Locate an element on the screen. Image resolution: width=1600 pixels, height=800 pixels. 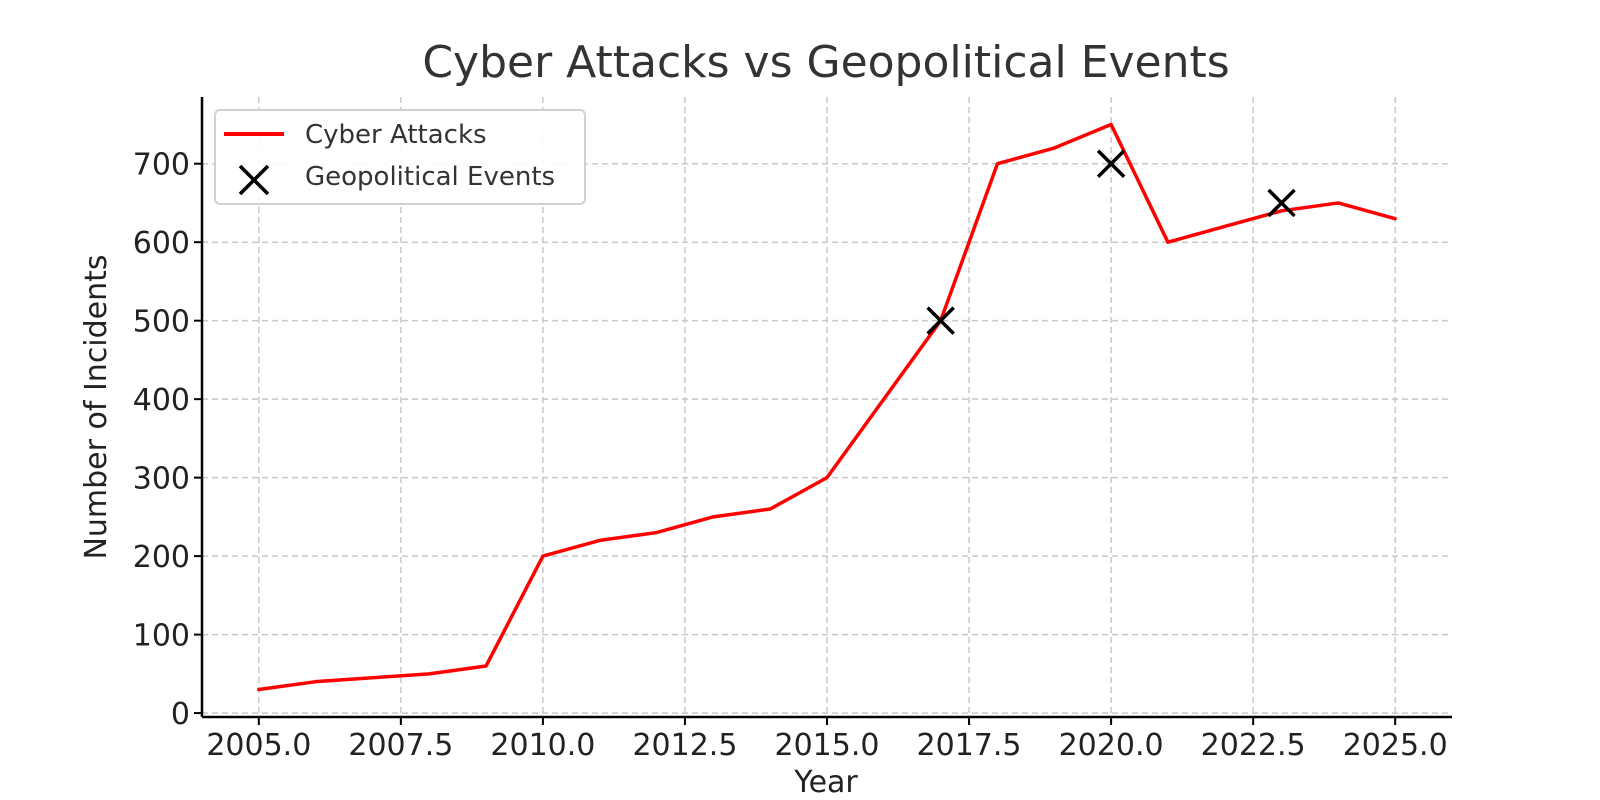
y-tick-label: 500 is located at coordinates (161, 322).